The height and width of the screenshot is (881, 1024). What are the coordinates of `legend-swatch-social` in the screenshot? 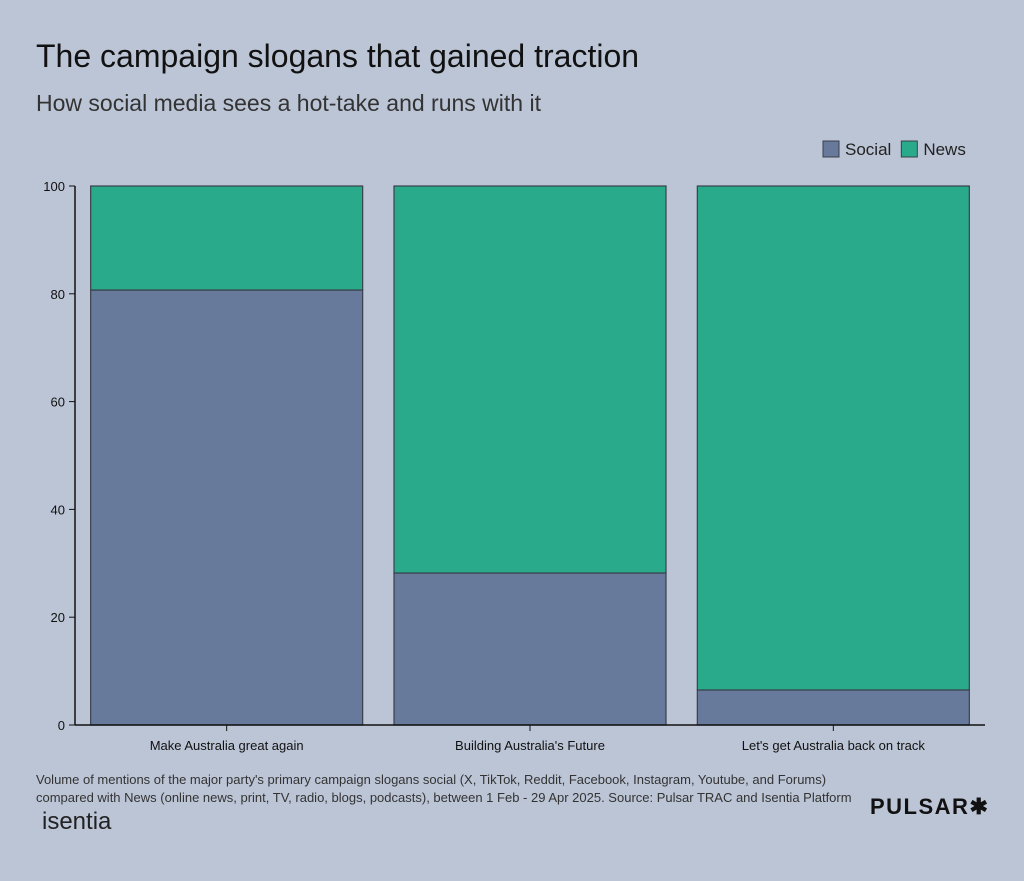 It's located at (831, 149).